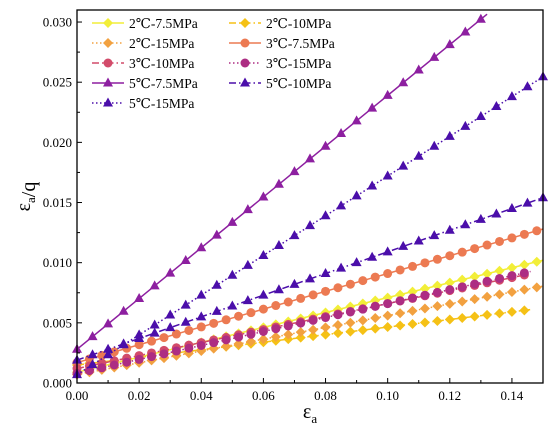  Describe the element at coordinates (325, 395) in the screenshot. I see `x-tick-label: 0.08` at that location.